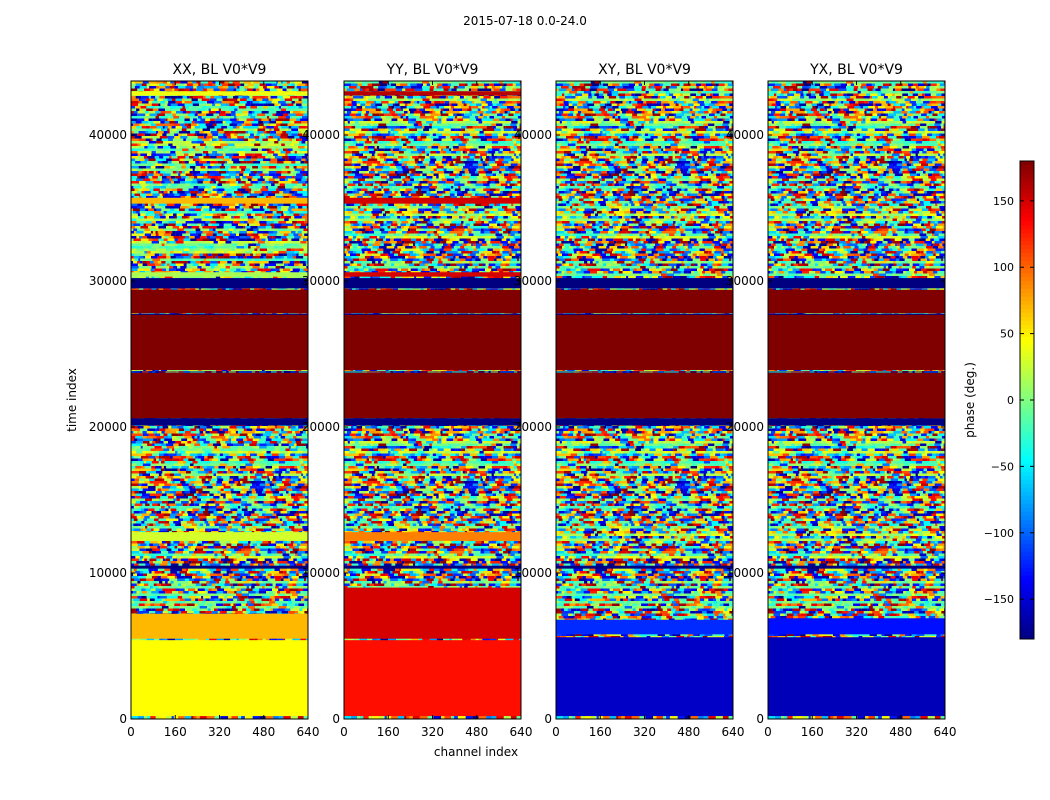  Describe the element at coordinates (644, 732) in the screenshot. I see `x-tick-label: 320` at that location.